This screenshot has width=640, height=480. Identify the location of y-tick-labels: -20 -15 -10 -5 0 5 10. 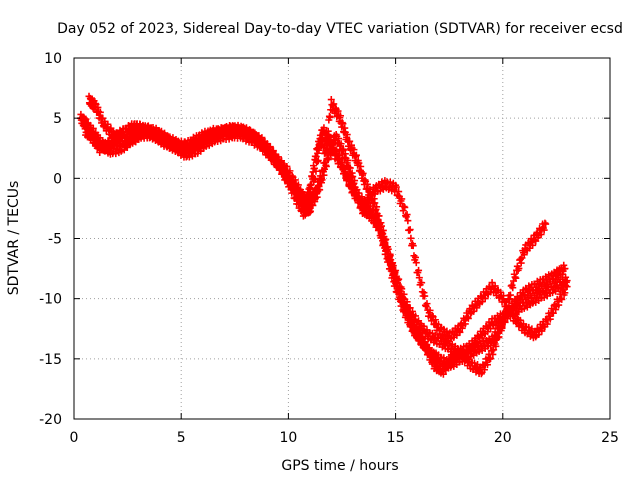
(50, 239).